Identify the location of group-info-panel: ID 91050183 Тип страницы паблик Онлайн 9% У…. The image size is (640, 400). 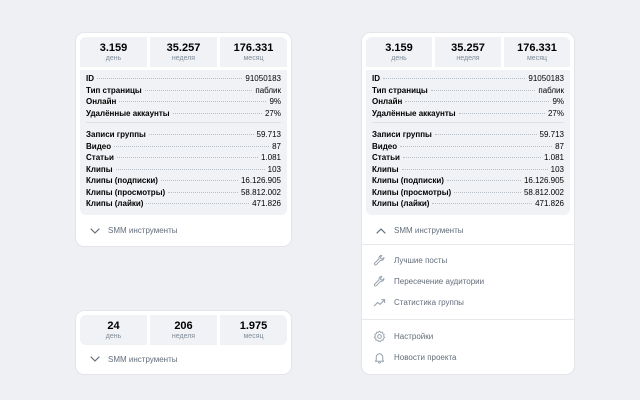
(183, 142).